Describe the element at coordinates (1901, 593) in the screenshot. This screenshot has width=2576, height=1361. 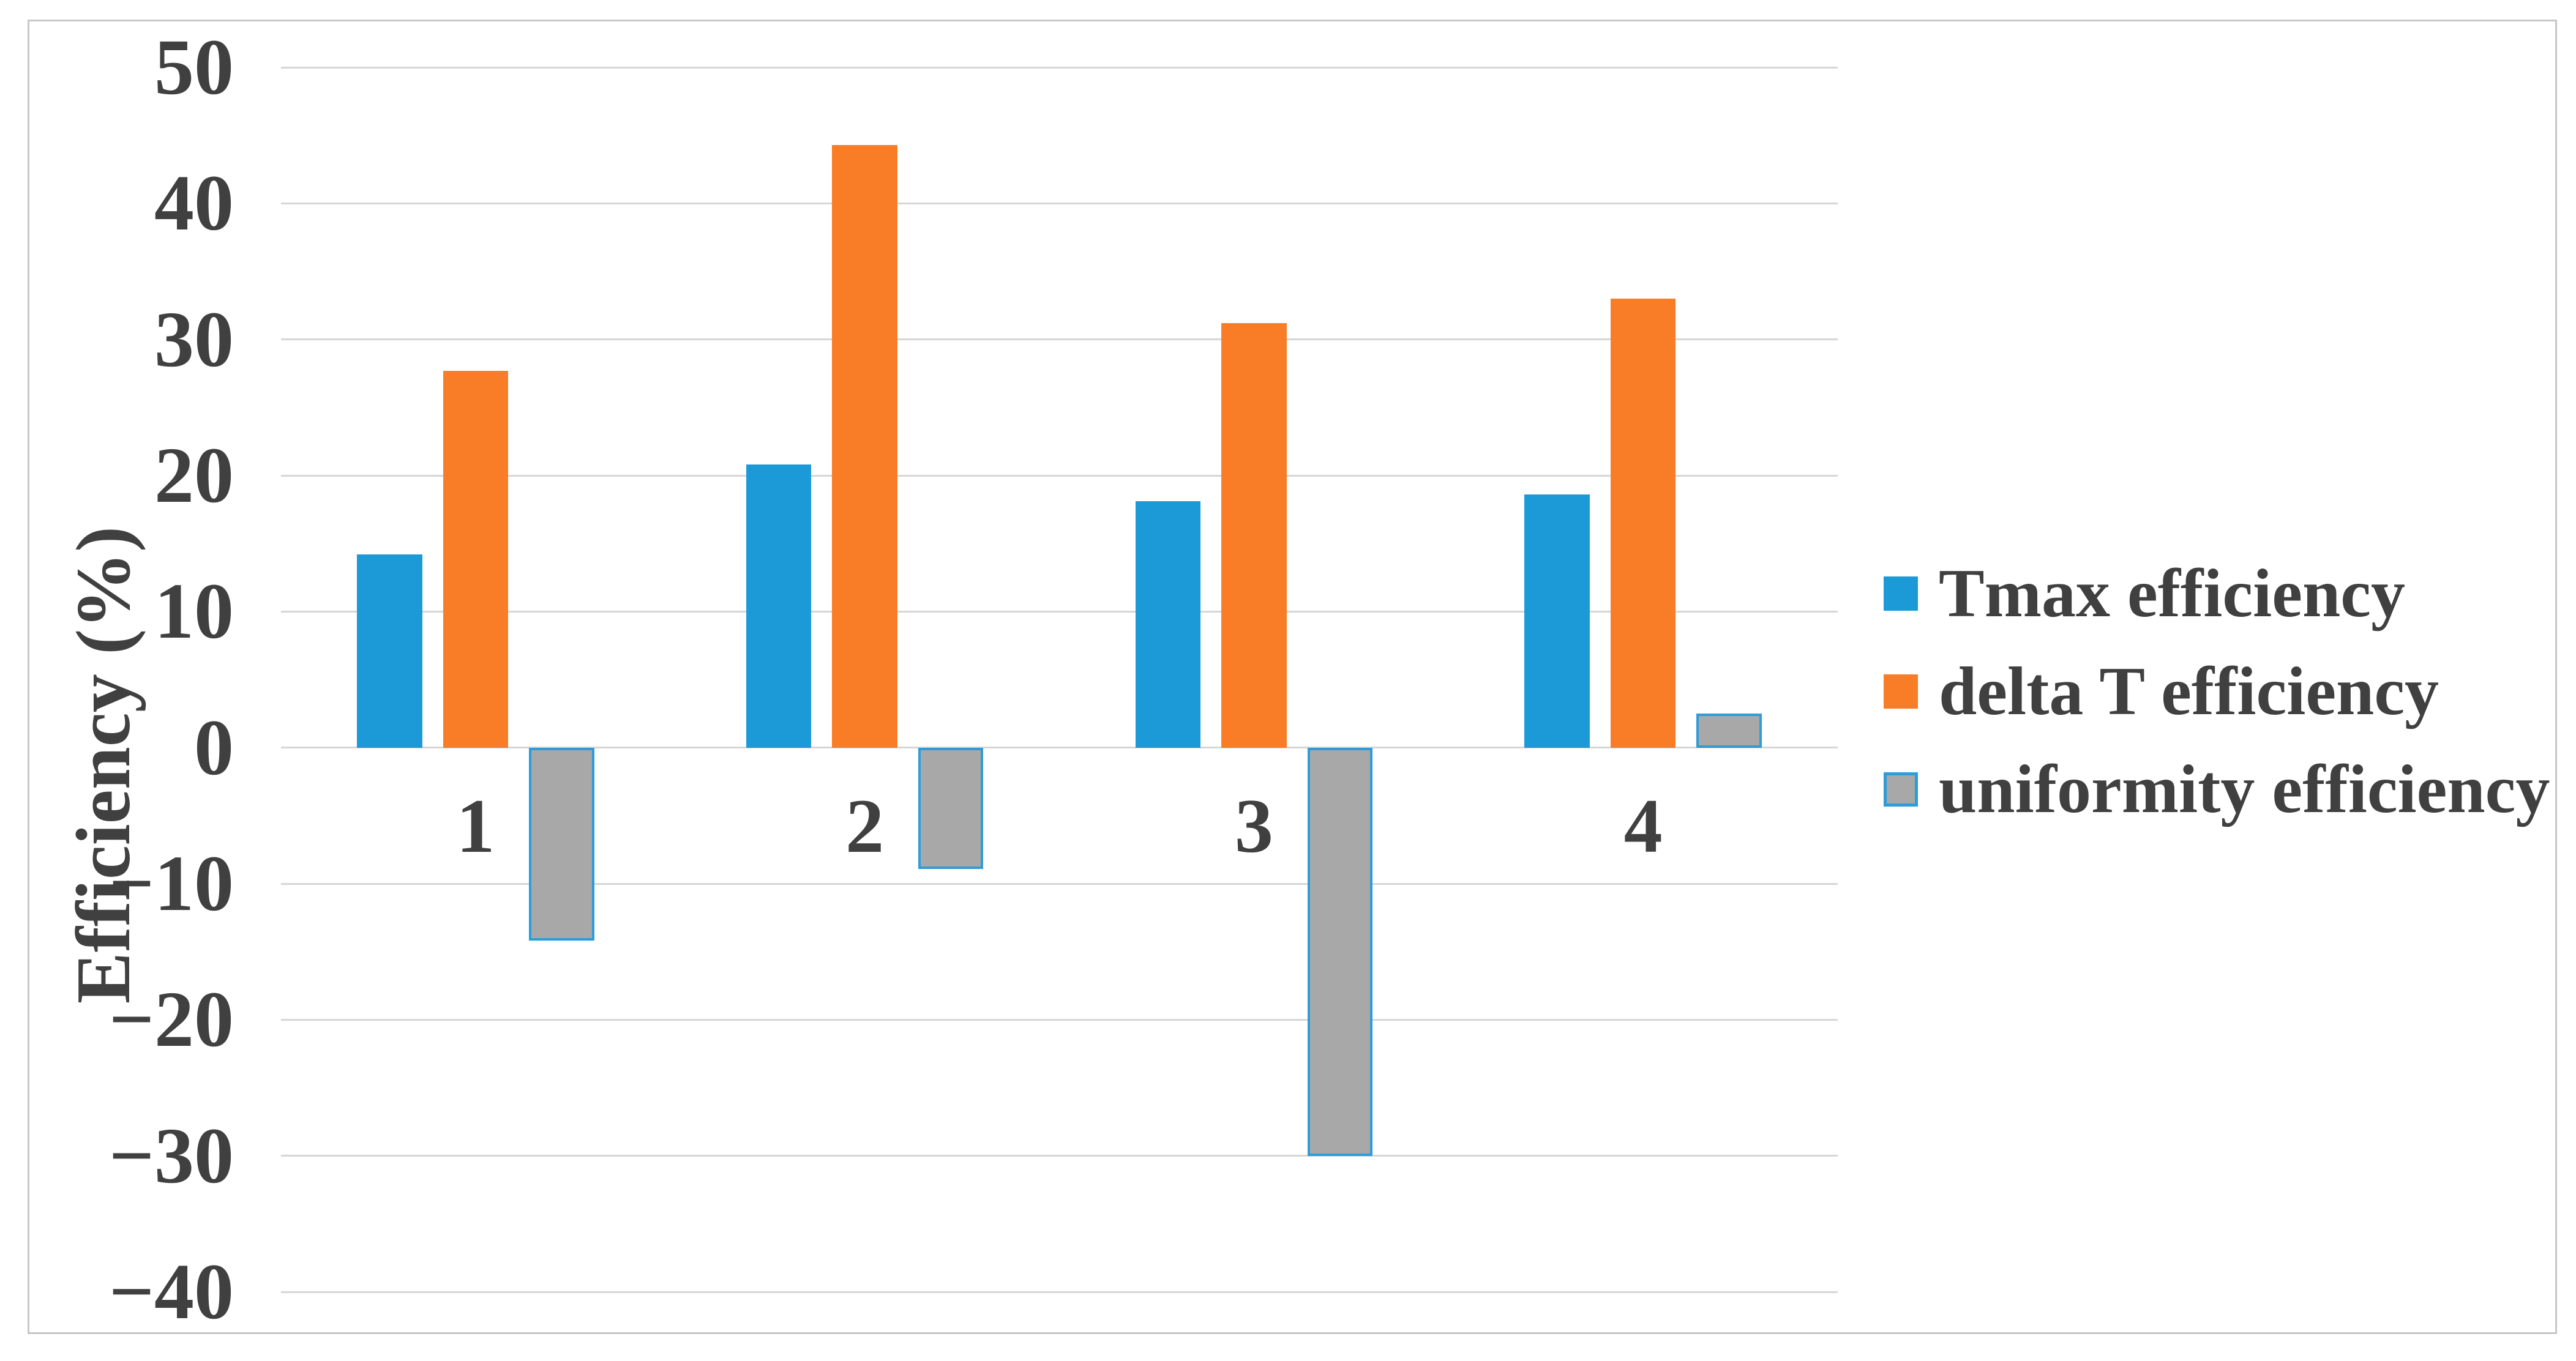
I see `legend-swatch-tmax-efficiency` at that location.